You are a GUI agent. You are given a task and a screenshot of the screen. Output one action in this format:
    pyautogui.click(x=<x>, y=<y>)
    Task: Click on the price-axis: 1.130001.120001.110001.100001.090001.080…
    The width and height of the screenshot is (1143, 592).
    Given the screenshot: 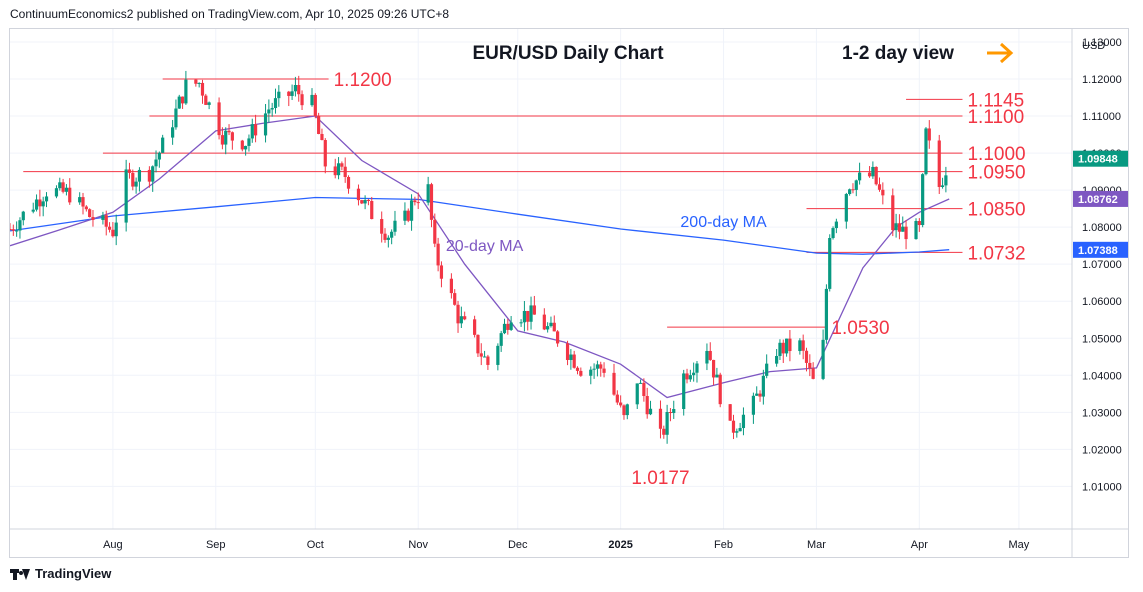 What is the action you would take?
    pyautogui.click(x=1100, y=265)
    